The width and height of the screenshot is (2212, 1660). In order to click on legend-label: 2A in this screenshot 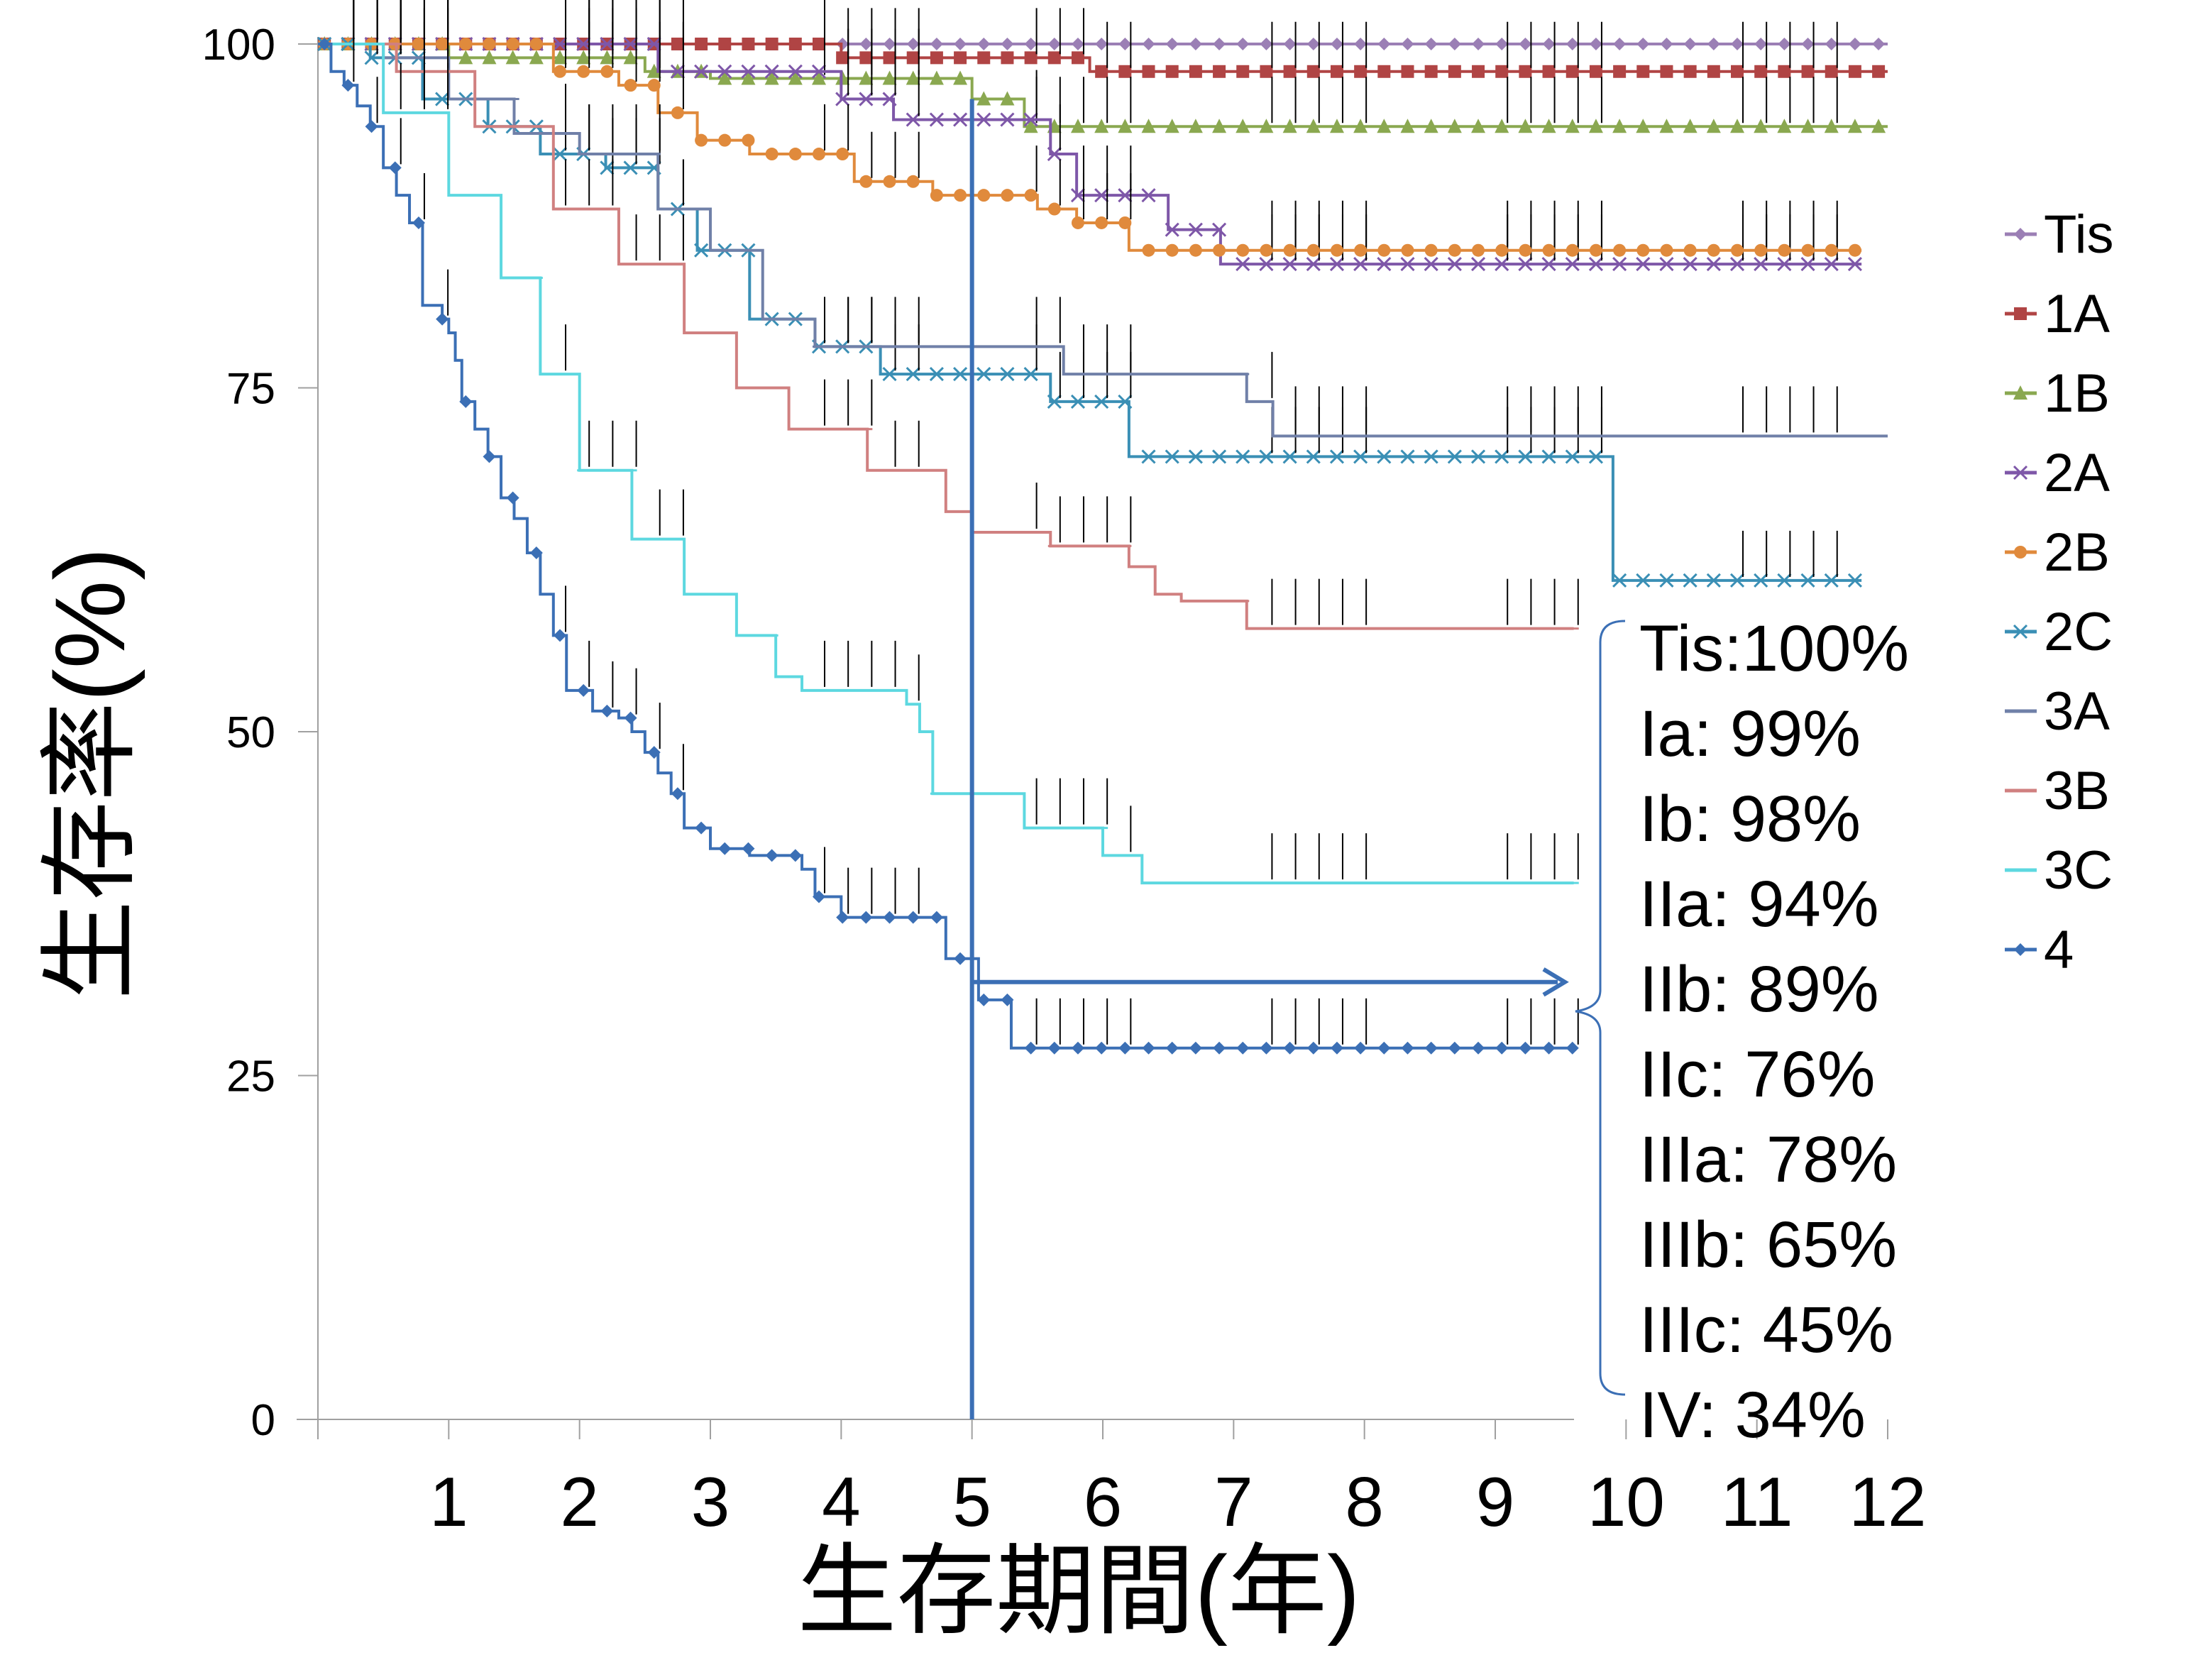, I will do `click(2077, 473)`.